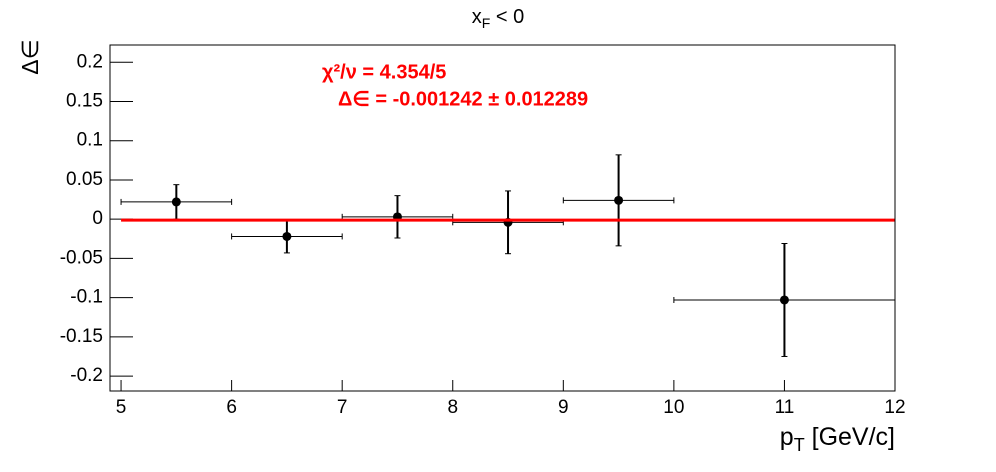  What do you see at coordinates (81, 257) in the screenshot?
I see `y-tick-label: -0.05` at bounding box center [81, 257].